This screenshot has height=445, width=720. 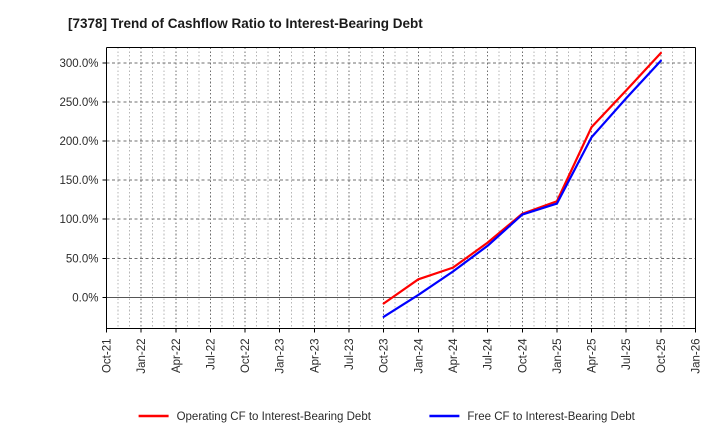 What do you see at coordinates (78, 103) in the screenshot?
I see `y-tick-label: 250.0%` at bounding box center [78, 103].